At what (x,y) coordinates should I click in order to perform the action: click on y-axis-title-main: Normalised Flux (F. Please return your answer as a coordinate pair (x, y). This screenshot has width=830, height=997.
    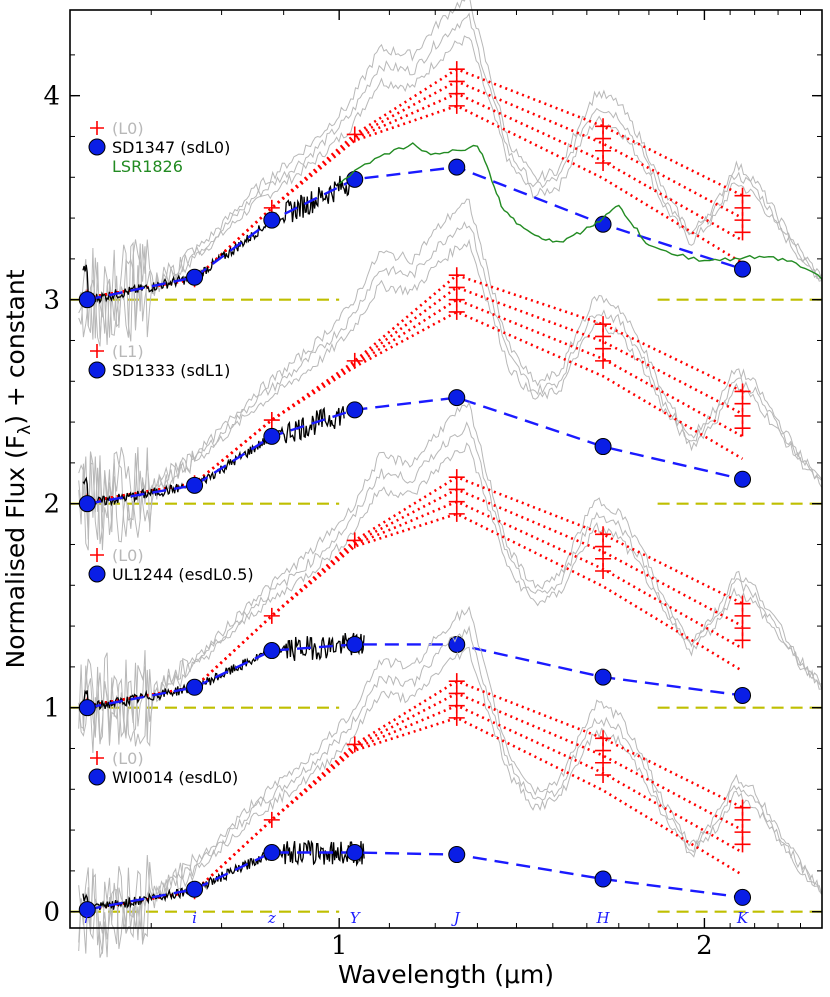
    Looking at the image, I should click on (15, 552).